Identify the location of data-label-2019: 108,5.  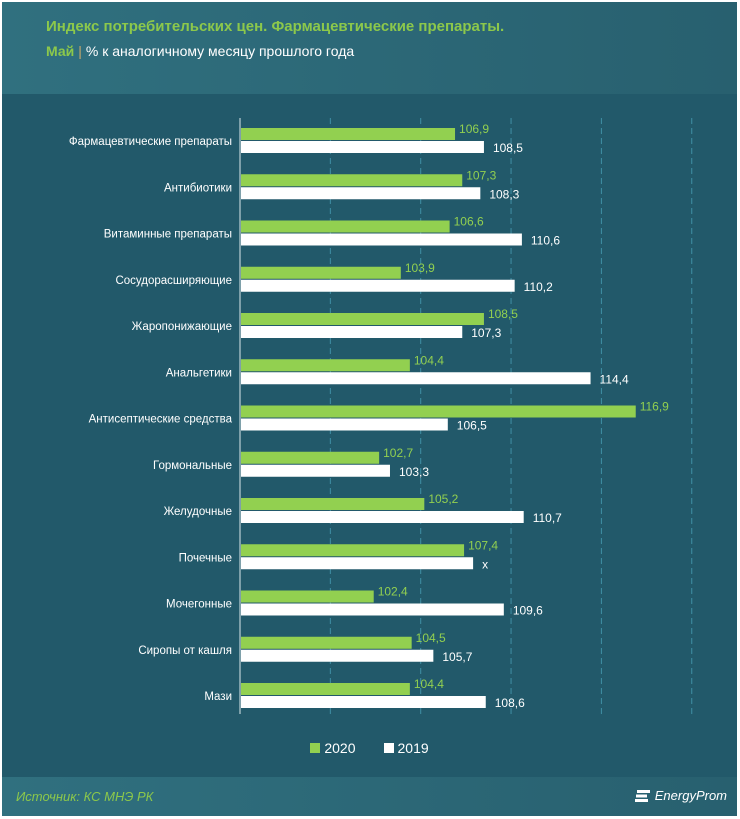
(508, 148).